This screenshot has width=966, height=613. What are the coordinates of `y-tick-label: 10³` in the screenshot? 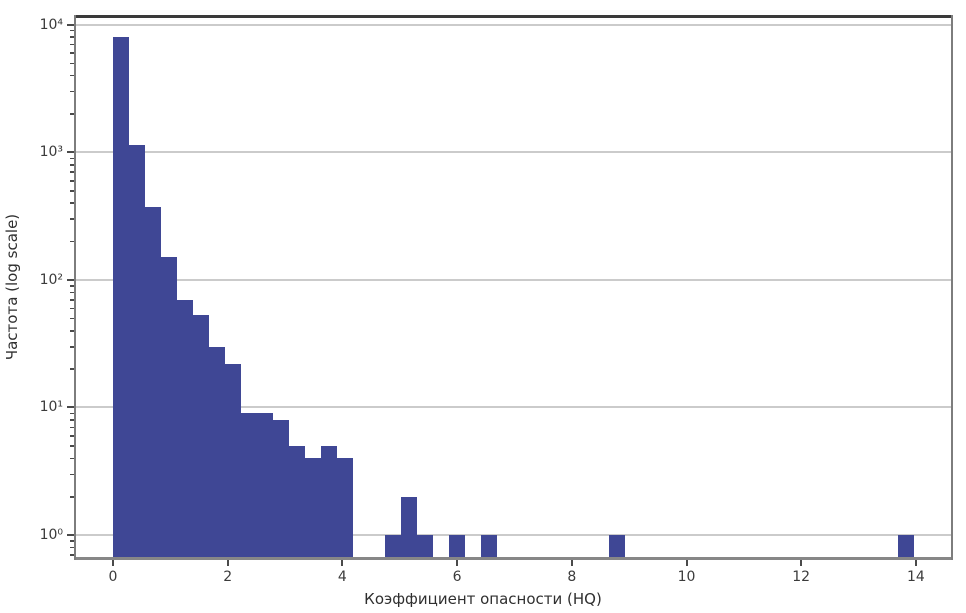 It's located at (51, 152).